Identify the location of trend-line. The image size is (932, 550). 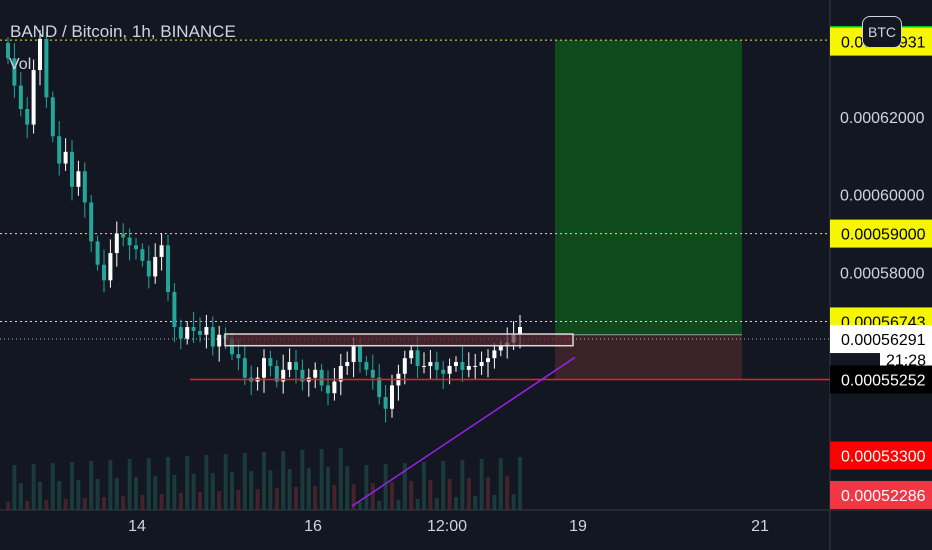
(463, 431).